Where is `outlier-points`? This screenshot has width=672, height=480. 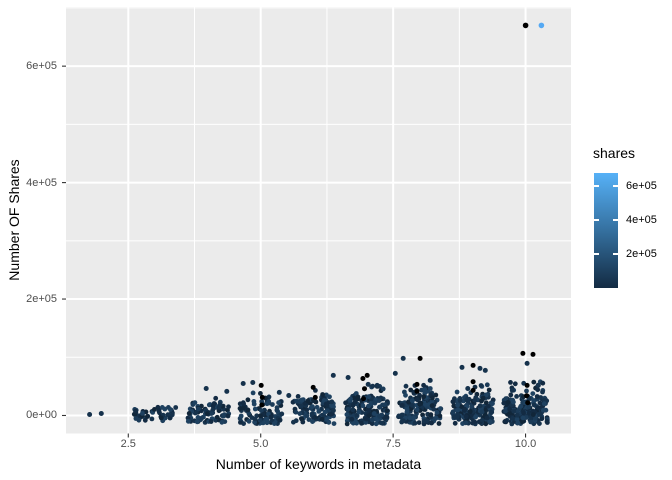
outlier-points is located at coordinates (533, 25).